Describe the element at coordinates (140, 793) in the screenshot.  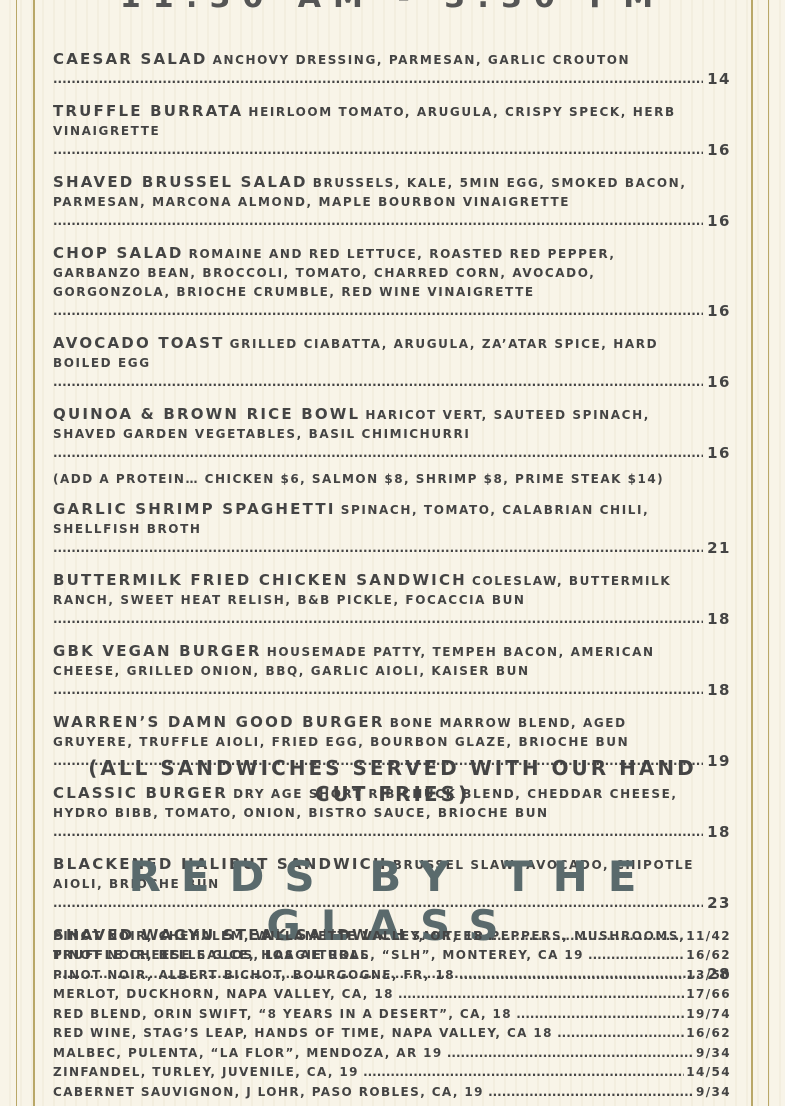
I see `item-name: CLASSIC BURGER` at that location.